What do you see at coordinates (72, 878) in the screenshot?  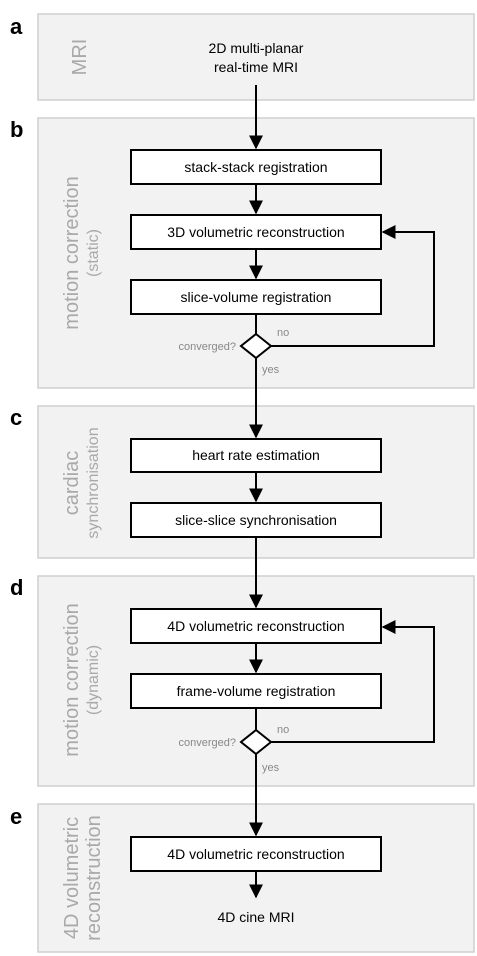 I see `panel-e-label: 4D volumetric` at bounding box center [72, 878].